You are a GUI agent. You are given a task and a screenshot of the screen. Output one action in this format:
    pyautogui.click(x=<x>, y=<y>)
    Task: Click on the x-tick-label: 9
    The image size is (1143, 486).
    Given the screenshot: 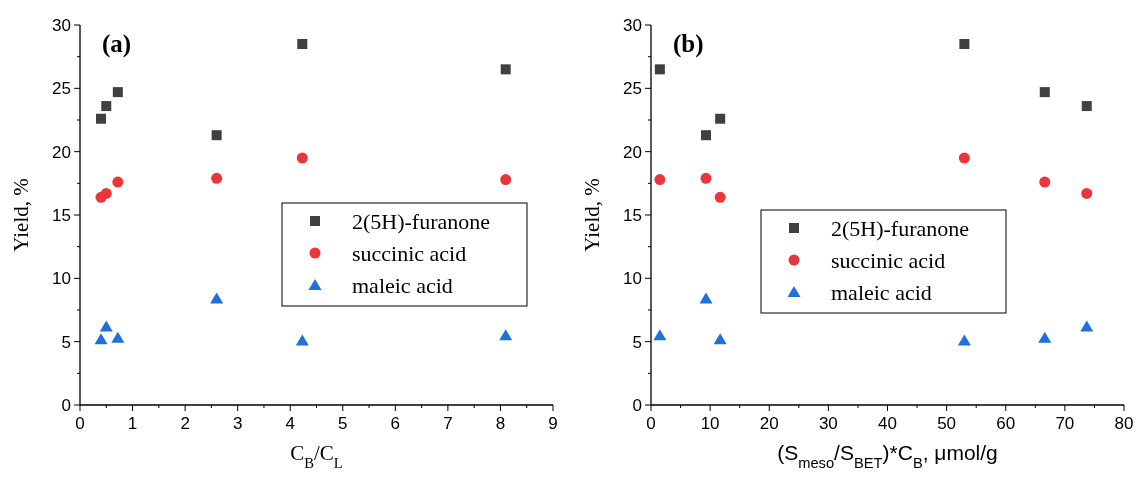 What is the action you would take?
    pyautogui.click(x=553, y=423)
    